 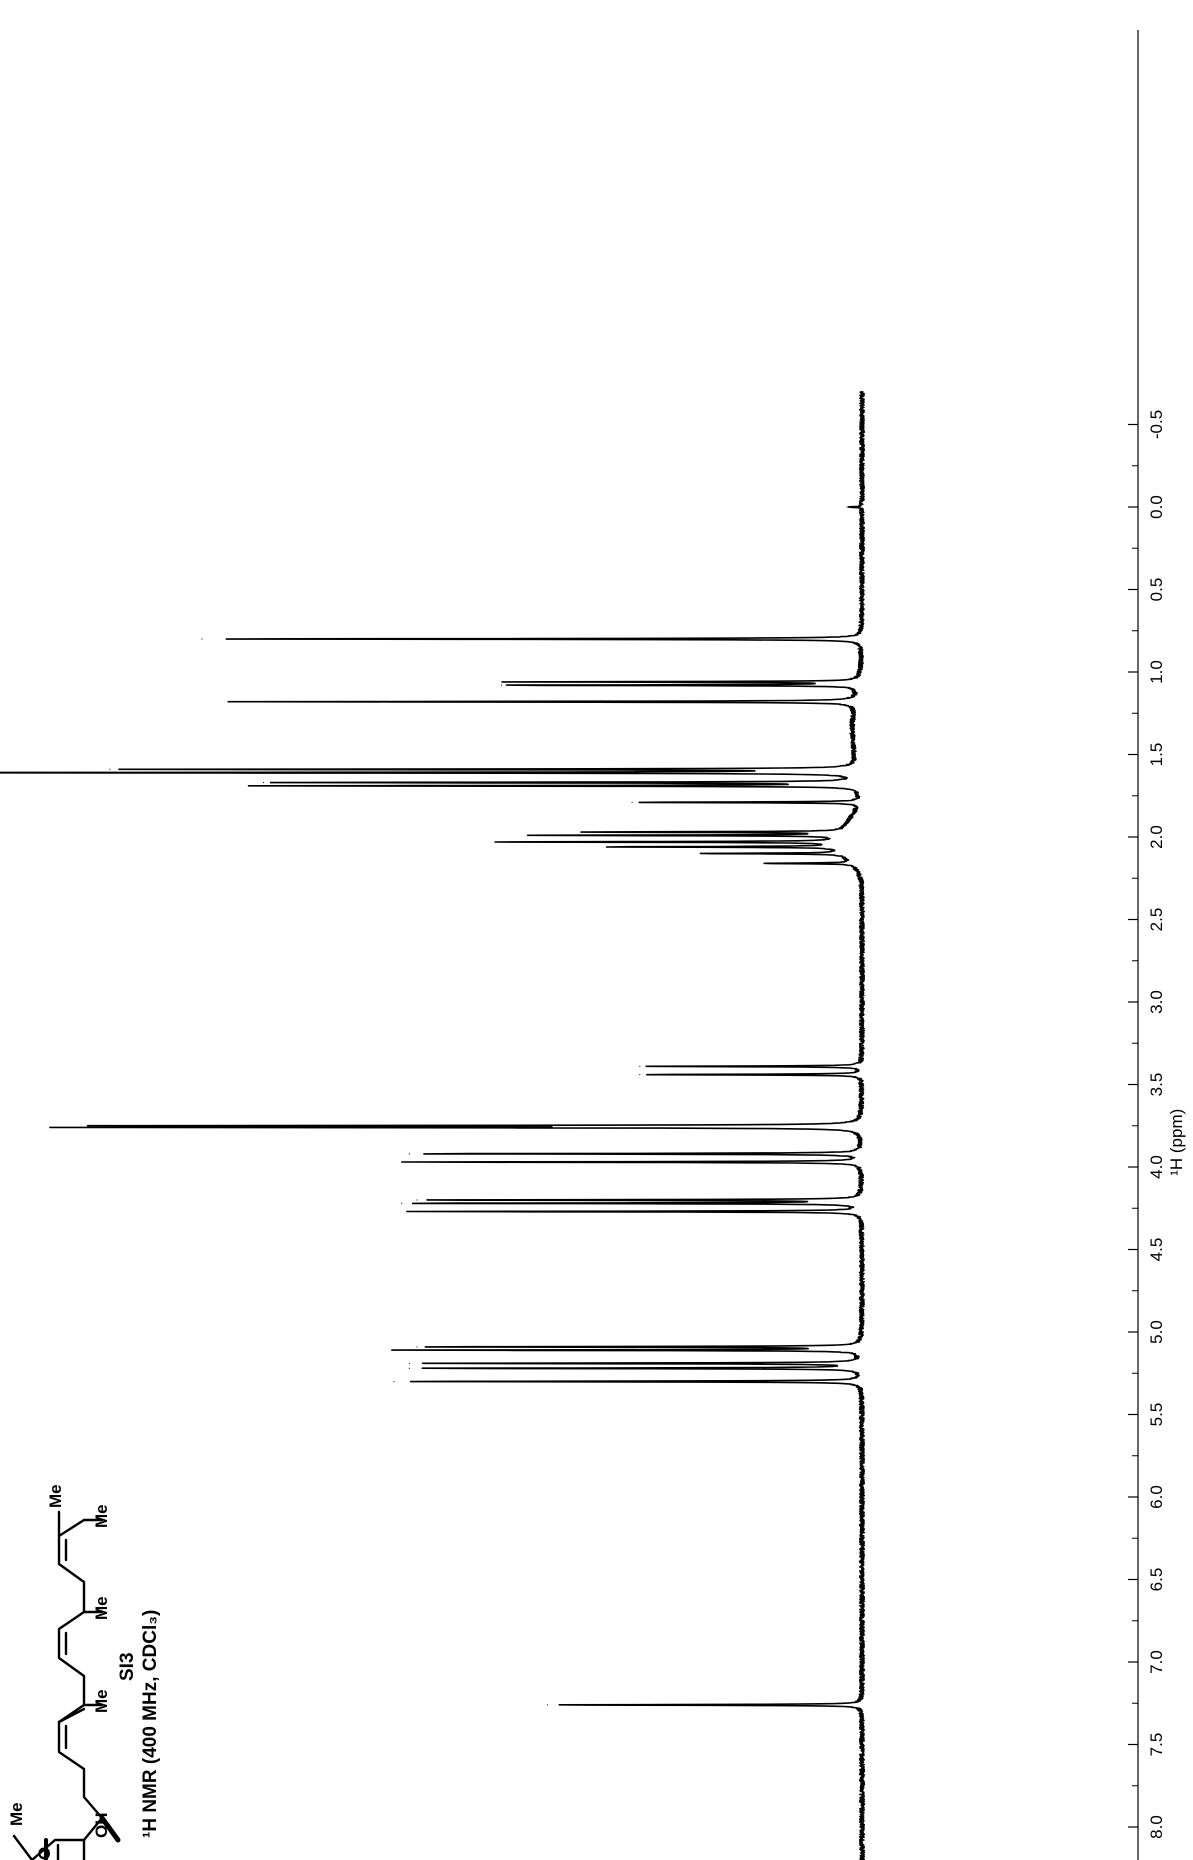 What do you see at coordinates (1156, 1662) in the screenshot?
I see `tick-label: 7.0` at bounding box center [1156, 1662].